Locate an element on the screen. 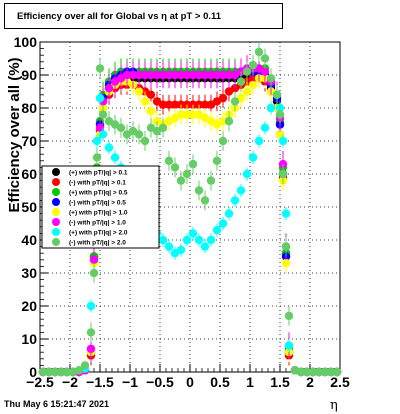 Image resolution: width=400 pixels, height=414 pixels. legend-entry: (+) with pT/|q| > 0.5 is located at coordinates (98, 193).